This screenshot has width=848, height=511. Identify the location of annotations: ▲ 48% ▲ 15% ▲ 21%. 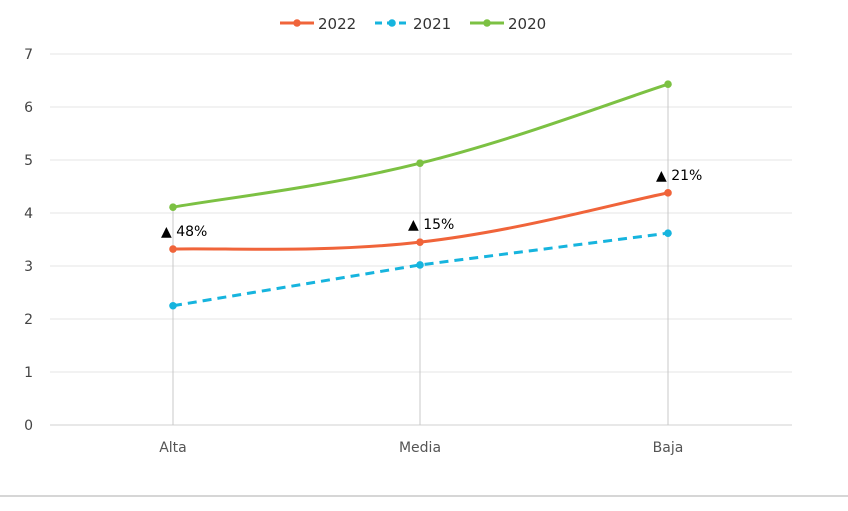
(431, 204).